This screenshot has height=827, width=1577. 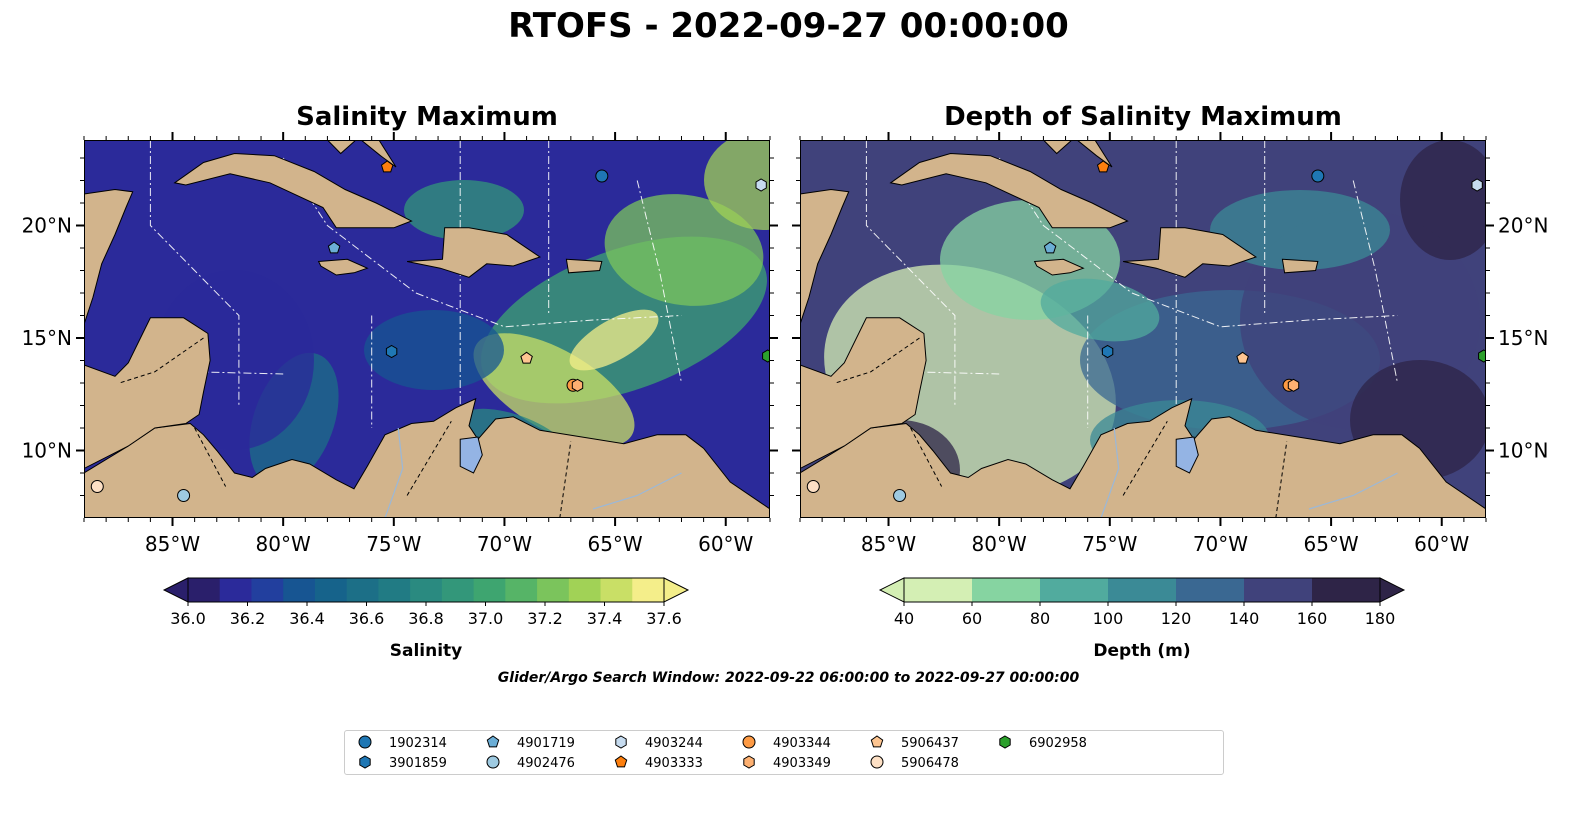 What do you see at coordinates (1392, 590) in the screenshot?
I see `cb-depth-extend-high` at bounding box center [1392, 590].